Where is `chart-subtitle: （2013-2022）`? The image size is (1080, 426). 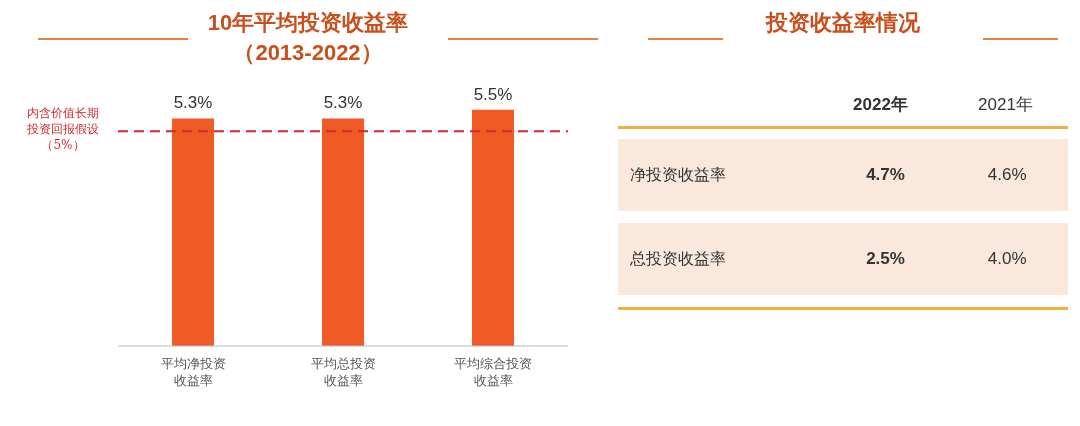
chart-subtitle: （2013-2022） is located at coordinates (308, 53).